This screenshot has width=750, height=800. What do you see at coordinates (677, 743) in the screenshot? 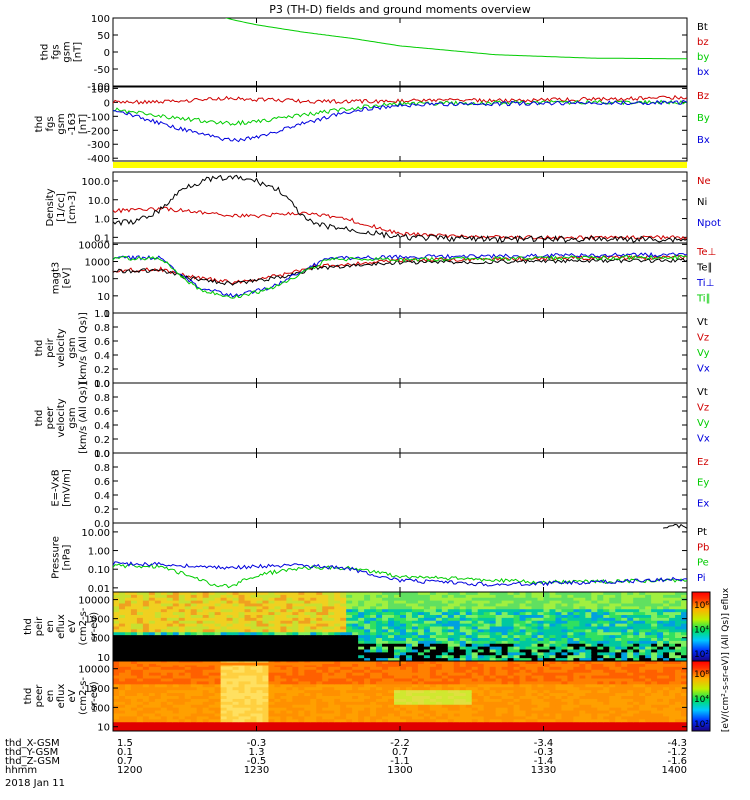
I see `orbit-value: -4.3` at bounding box center [677, 743].